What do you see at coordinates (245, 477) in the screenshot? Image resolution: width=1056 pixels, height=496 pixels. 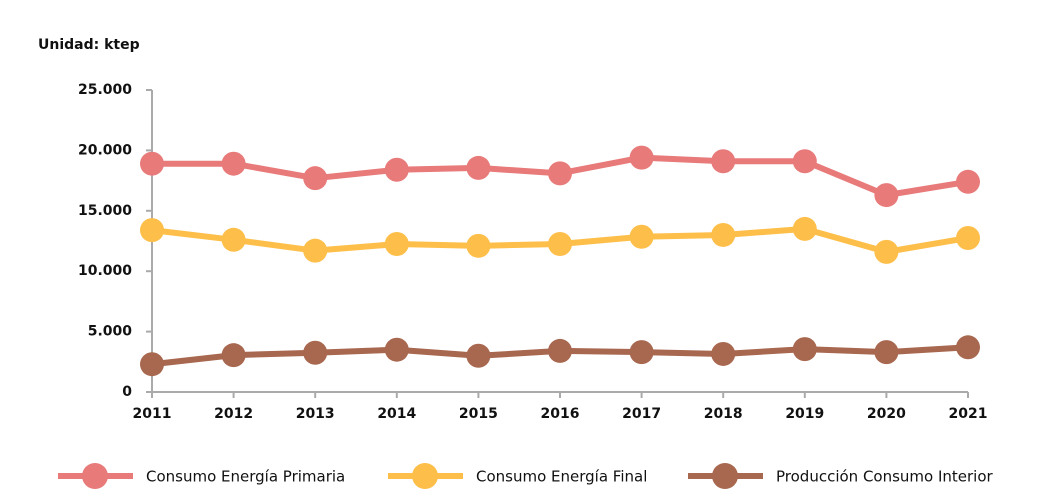 I see `legend-label: Consumo Energía Primaria` at bounding box center [245, 477].